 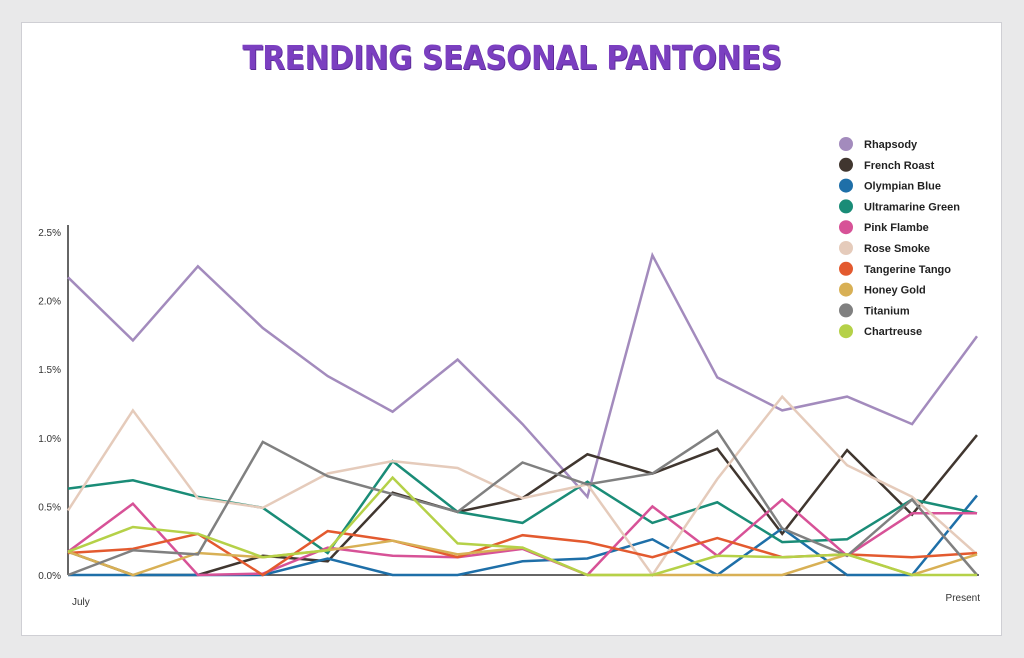 I want to click on series-line-chartreuse, so click(x=522, y=526).